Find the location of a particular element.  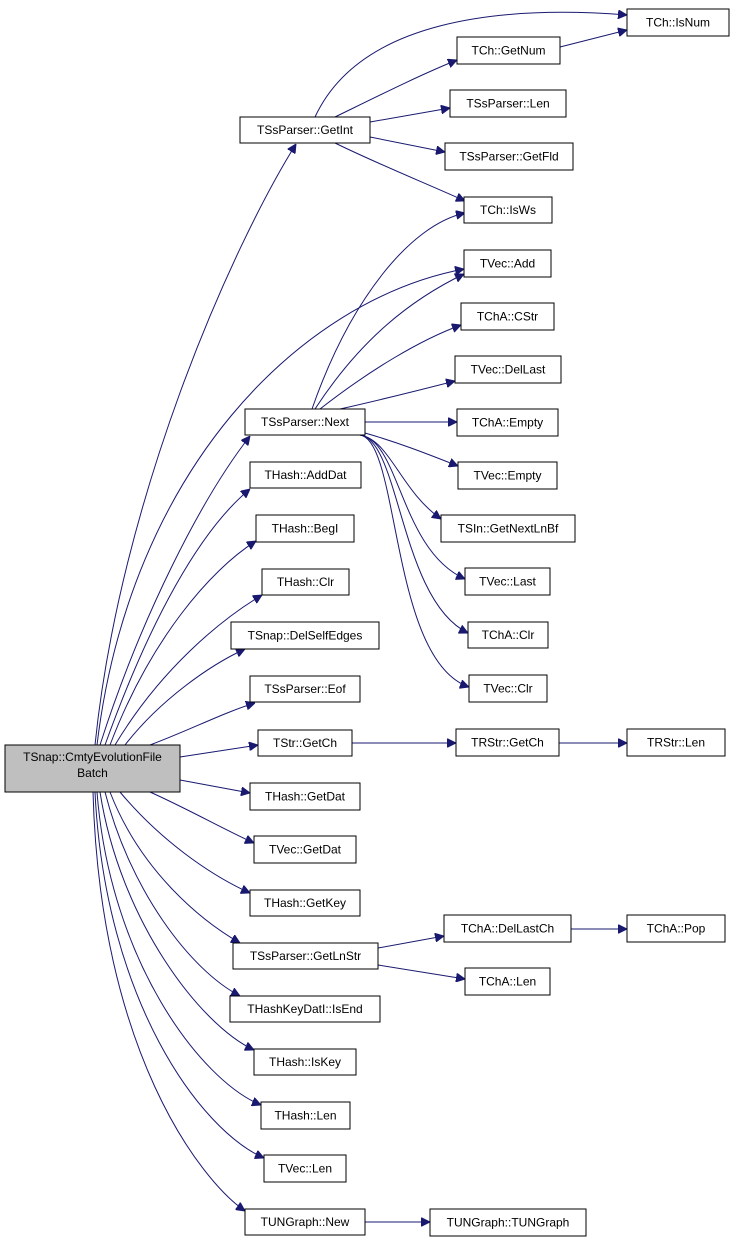

node-label: THash::GetKey is located at coordinates (305, 903).